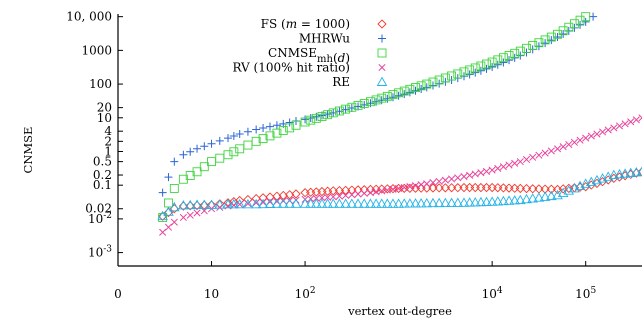  I want to click on y-tick-label: 0.5, so click(102, 162).